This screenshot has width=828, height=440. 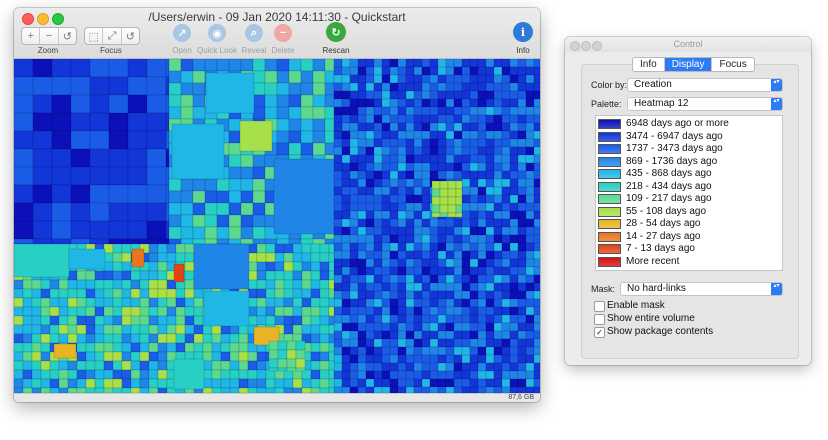 I want to click on mask-popup: No hard-links ▴▾, so click(x=701, y=289).